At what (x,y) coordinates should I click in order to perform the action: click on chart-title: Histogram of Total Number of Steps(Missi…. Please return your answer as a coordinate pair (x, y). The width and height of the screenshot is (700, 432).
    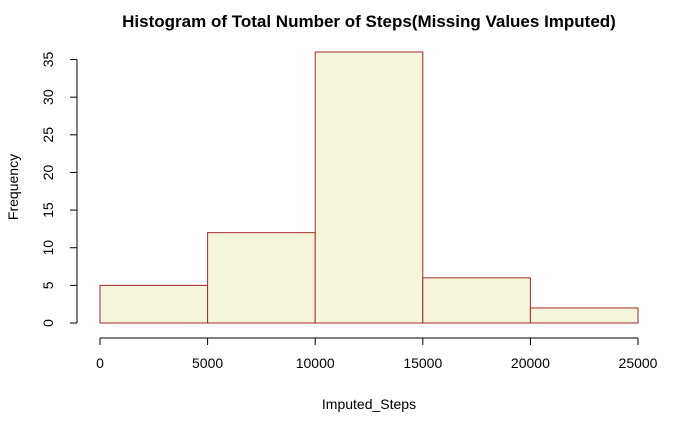
    Looking at the image, I should click on (369, 21).